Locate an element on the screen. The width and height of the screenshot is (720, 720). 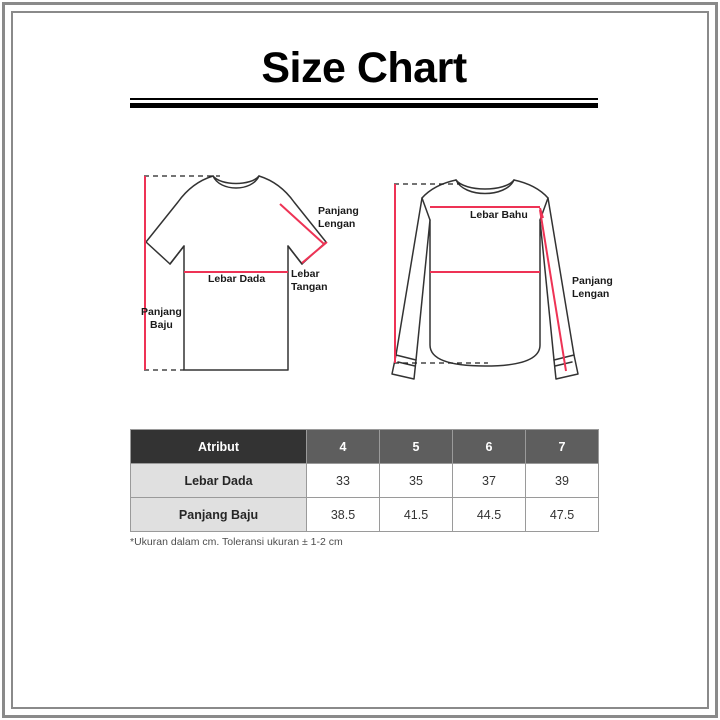
table-row: Panjang Baju 38.5 41.5 44.5 47.5 is located at coordinates (364, 514).